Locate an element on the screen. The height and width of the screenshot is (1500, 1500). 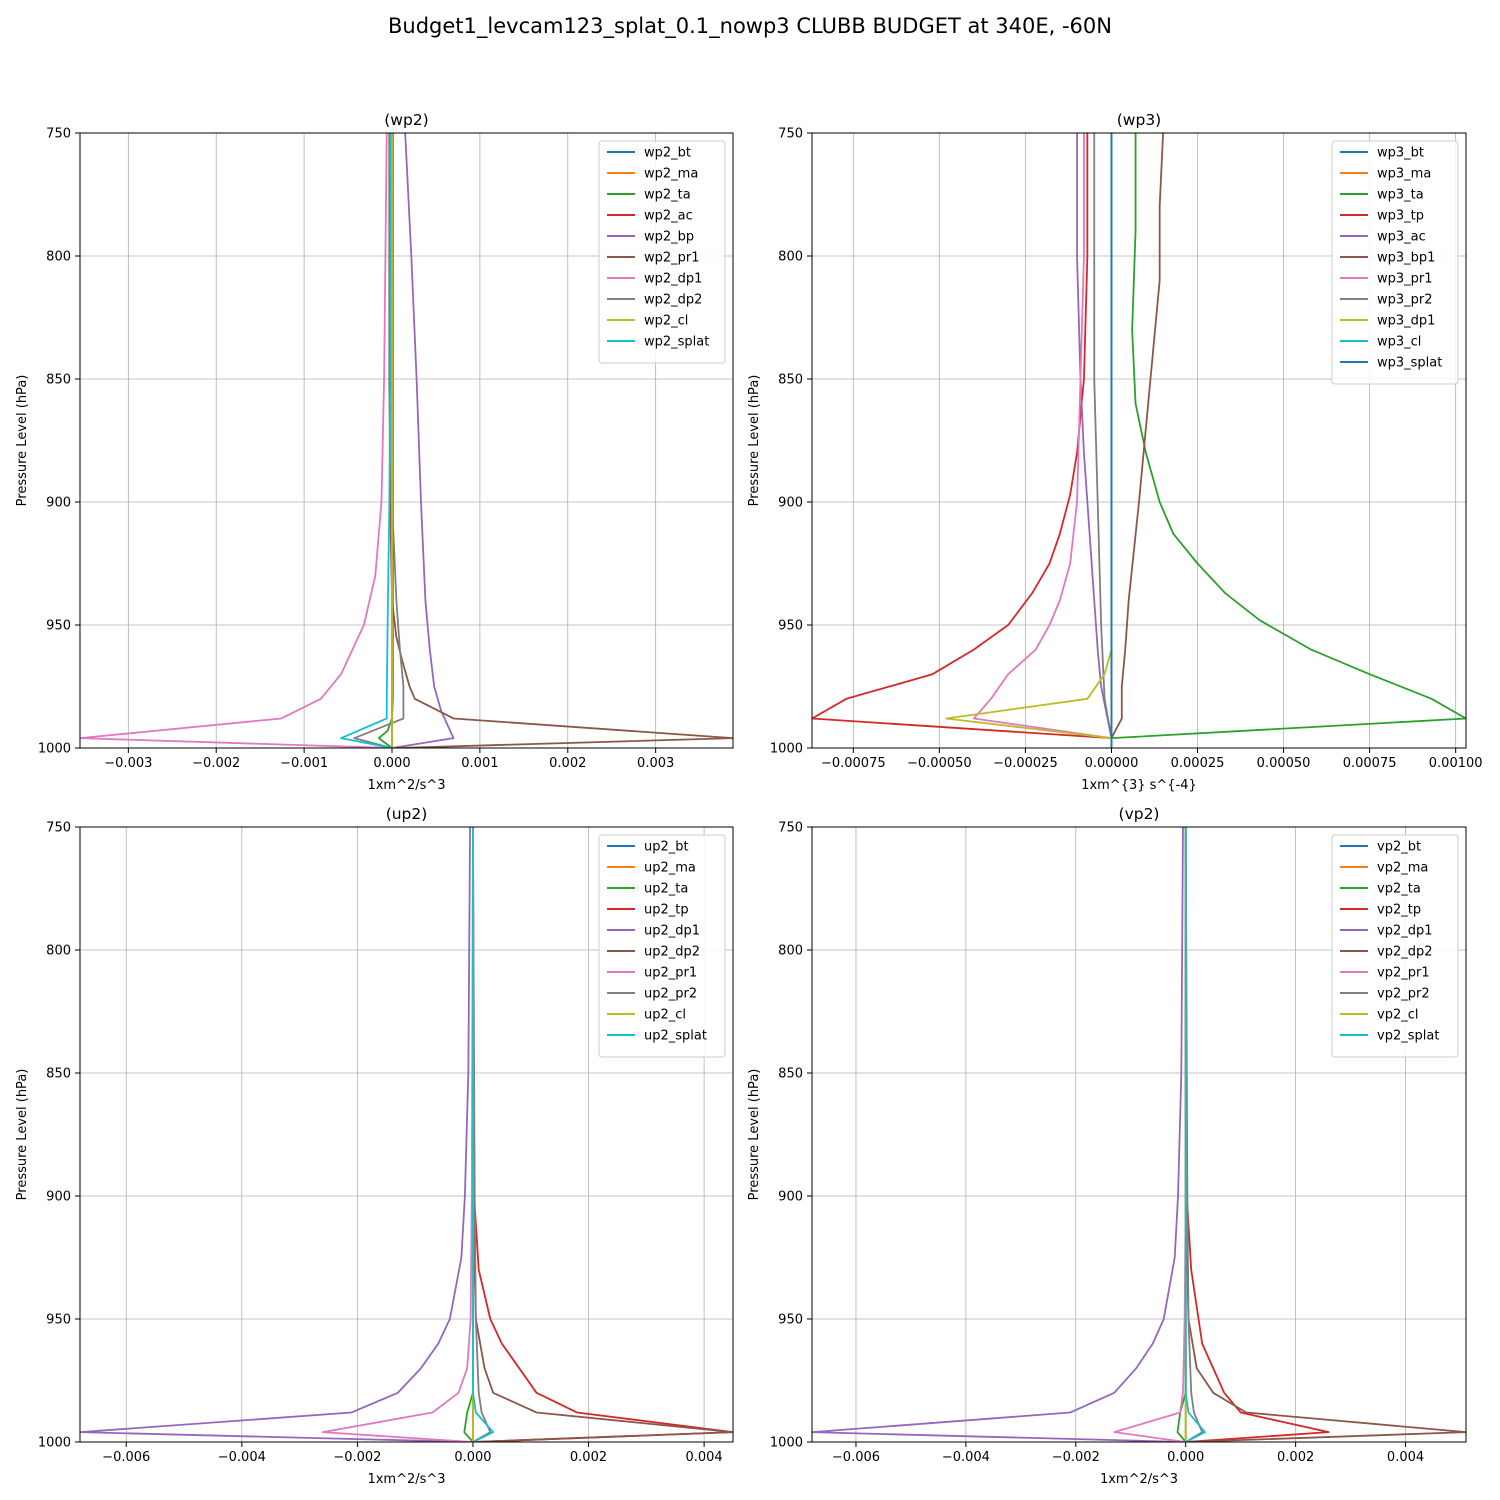
series-line-up2_splat is located at coordinates (483, 1134).